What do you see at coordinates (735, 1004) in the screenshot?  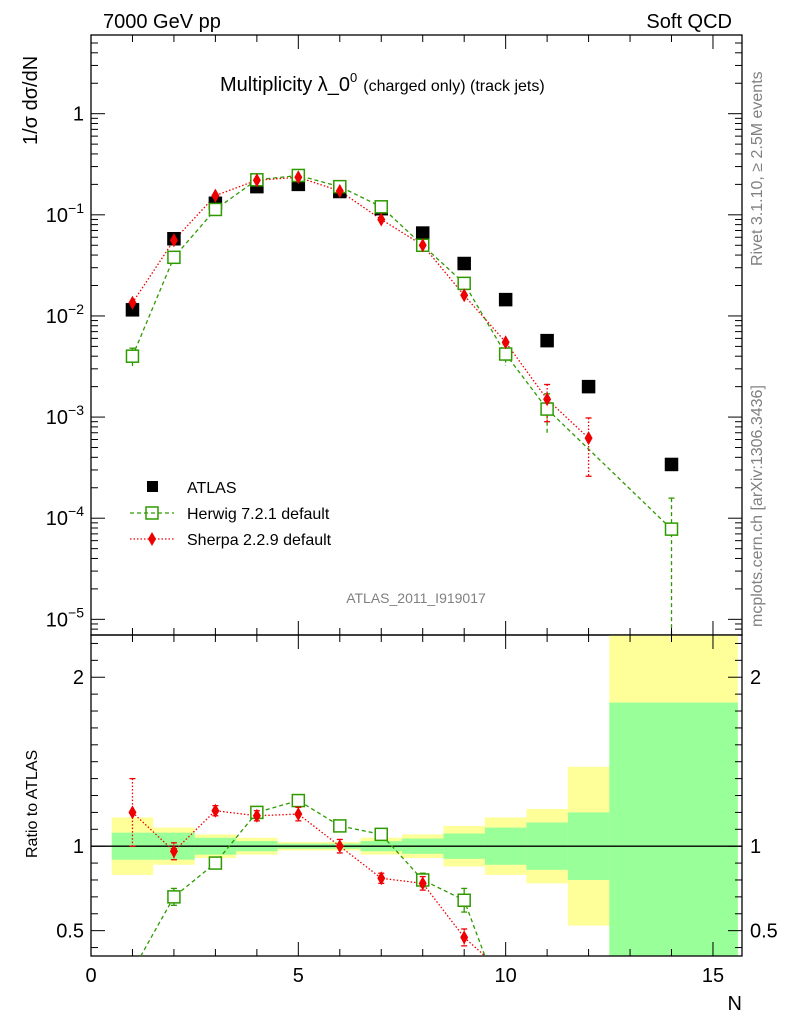 I see `x-axis-label: N` at bounding box center [735, 1004].